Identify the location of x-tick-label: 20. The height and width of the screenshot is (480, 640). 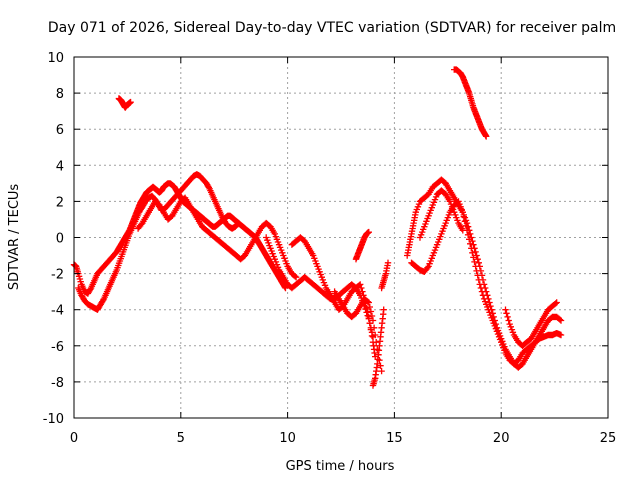
(501, 438).